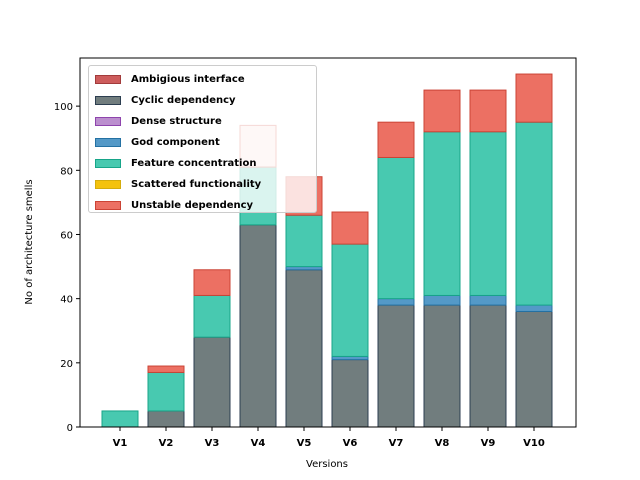 This screenshot has height=480, width=640. I want to click on x-tick-label: V6, so click(350, 443).